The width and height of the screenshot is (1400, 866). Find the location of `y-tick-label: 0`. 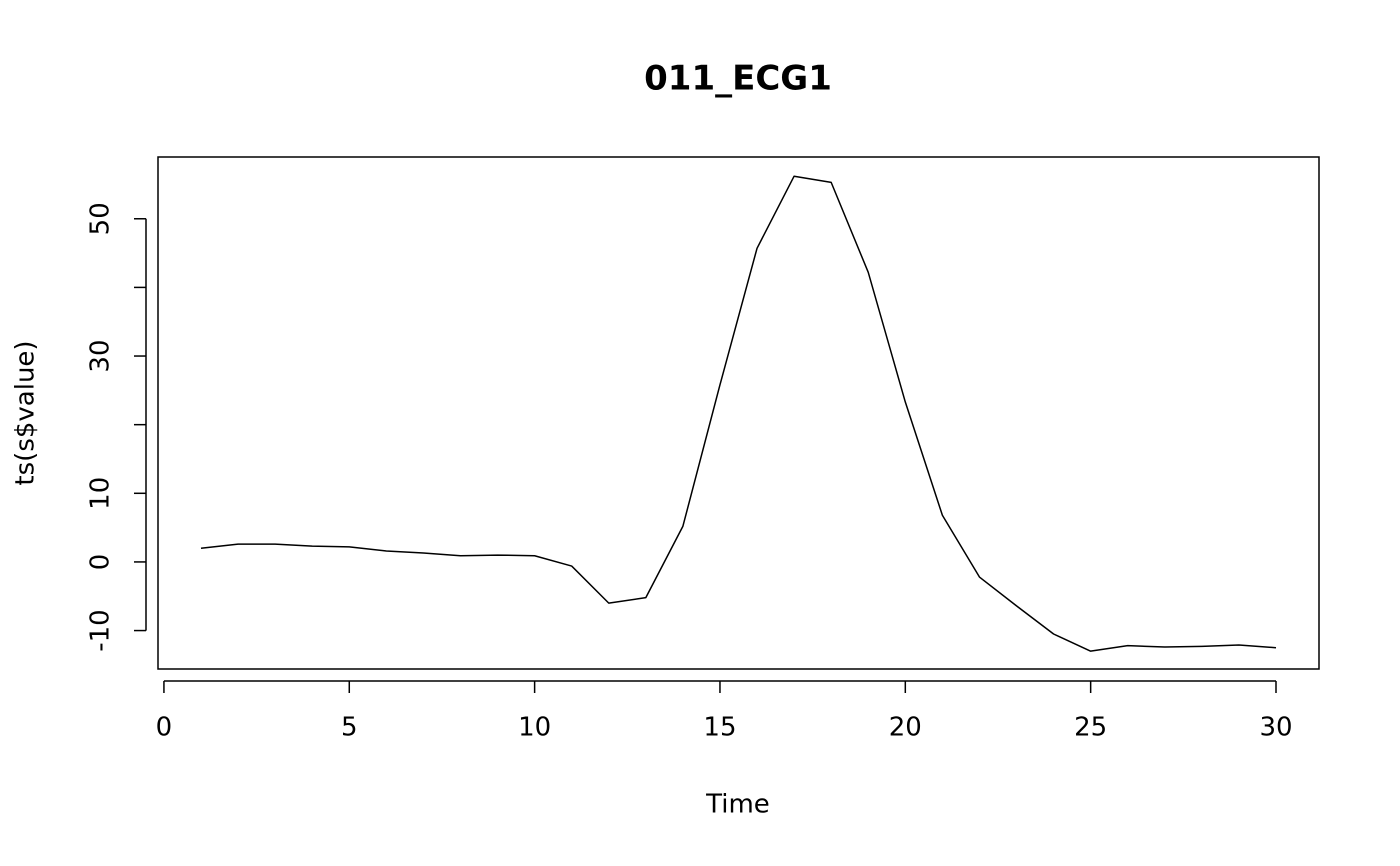

y-tick-label: 0 is located at coordinates (101, 562).